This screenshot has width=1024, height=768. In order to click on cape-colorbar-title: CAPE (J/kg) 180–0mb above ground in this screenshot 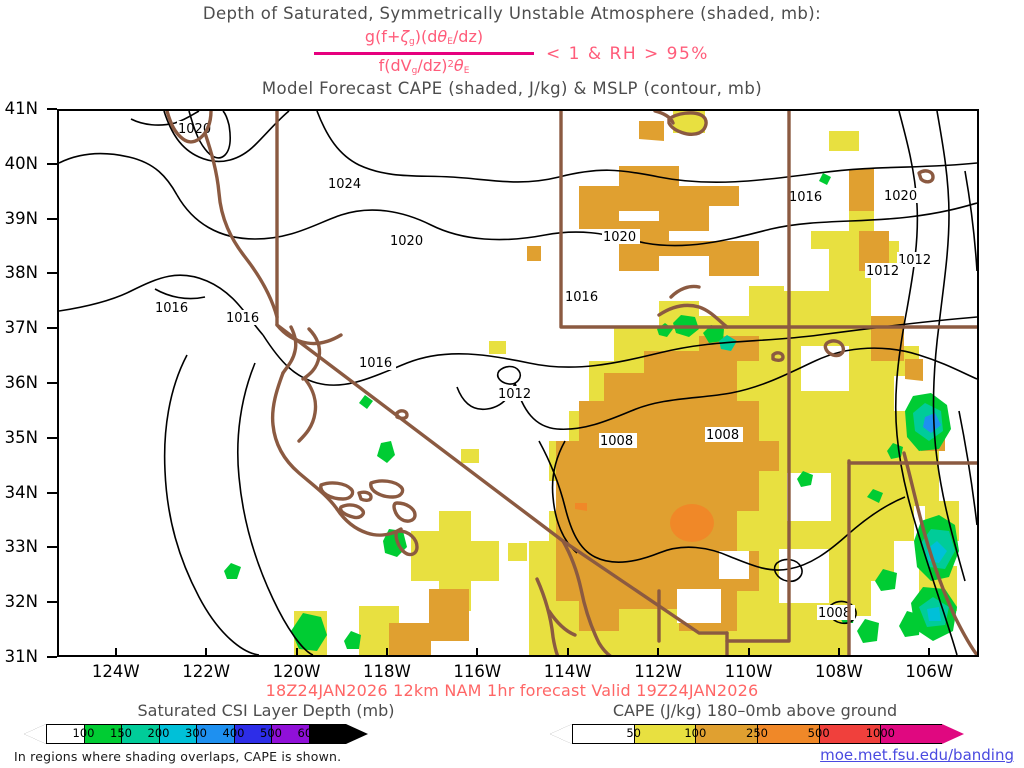, I will do `click(755, 710)`.